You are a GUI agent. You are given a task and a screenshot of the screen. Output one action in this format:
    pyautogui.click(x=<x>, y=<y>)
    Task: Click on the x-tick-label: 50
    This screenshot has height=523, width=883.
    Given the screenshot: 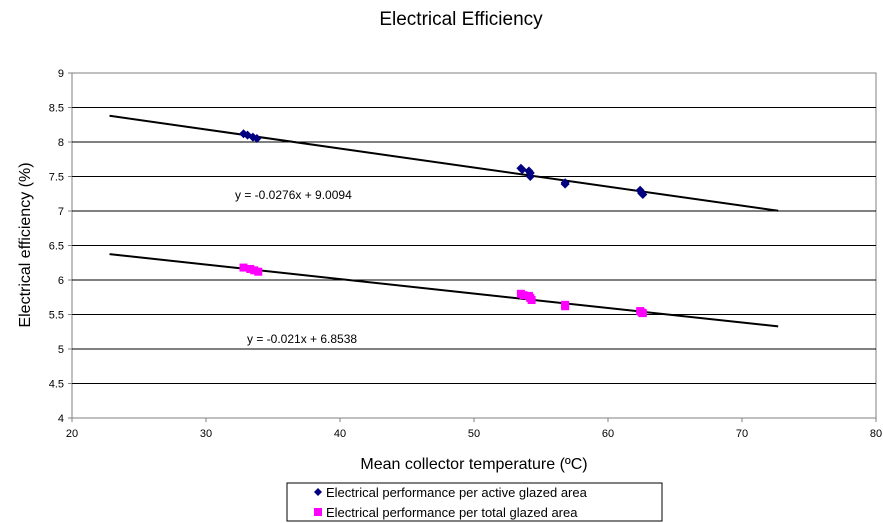 What is the action you would take?
    pyautogui.click(x=474, y=434)
    